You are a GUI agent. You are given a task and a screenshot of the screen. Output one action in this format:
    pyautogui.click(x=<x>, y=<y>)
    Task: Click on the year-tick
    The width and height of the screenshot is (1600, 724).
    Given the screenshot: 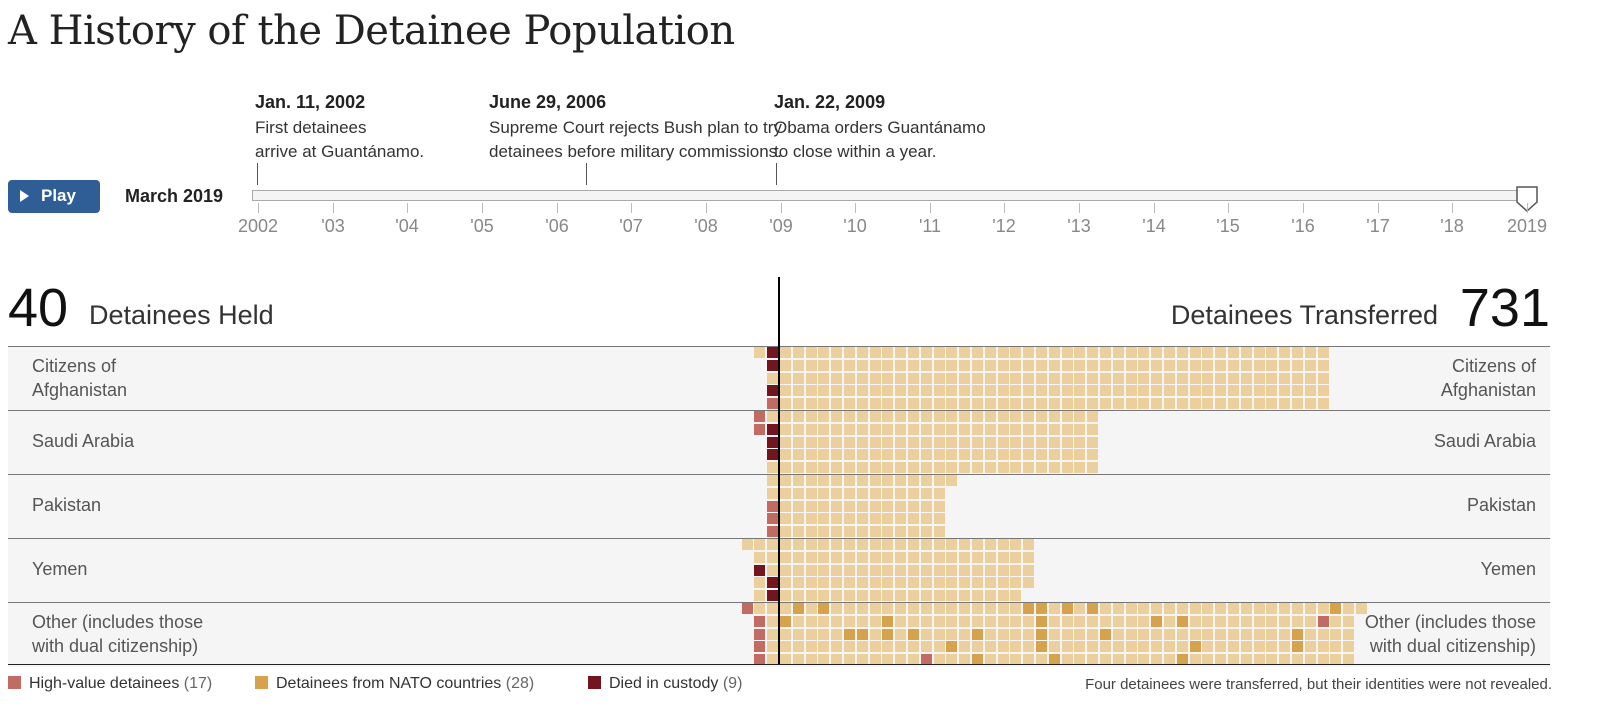 What is the action you would take?
    pyautogui.click(x=1004, y=208)
    